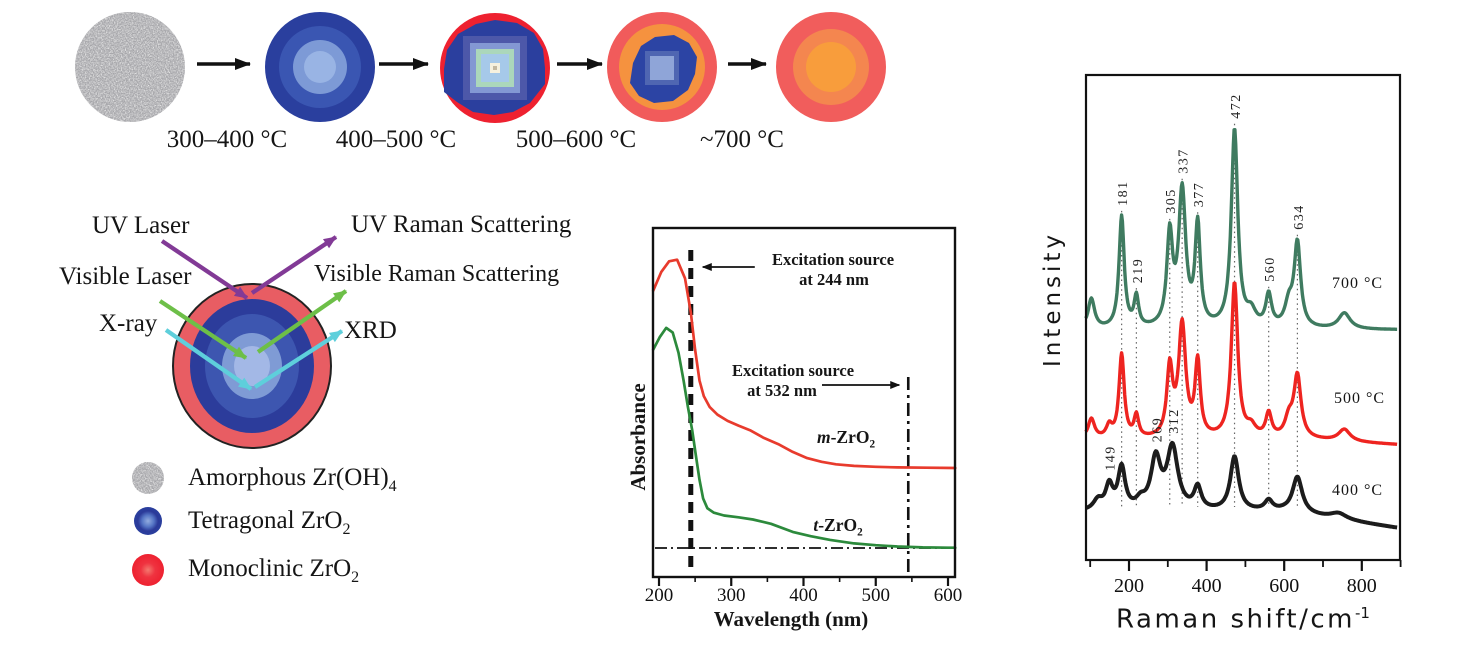 The width and height of the screenshot is (1458, 651). What do you see at coordinates (659, 595) in the screenshot?
I see `uv-x-tick-label: 200` at bounding box center [659, 595].